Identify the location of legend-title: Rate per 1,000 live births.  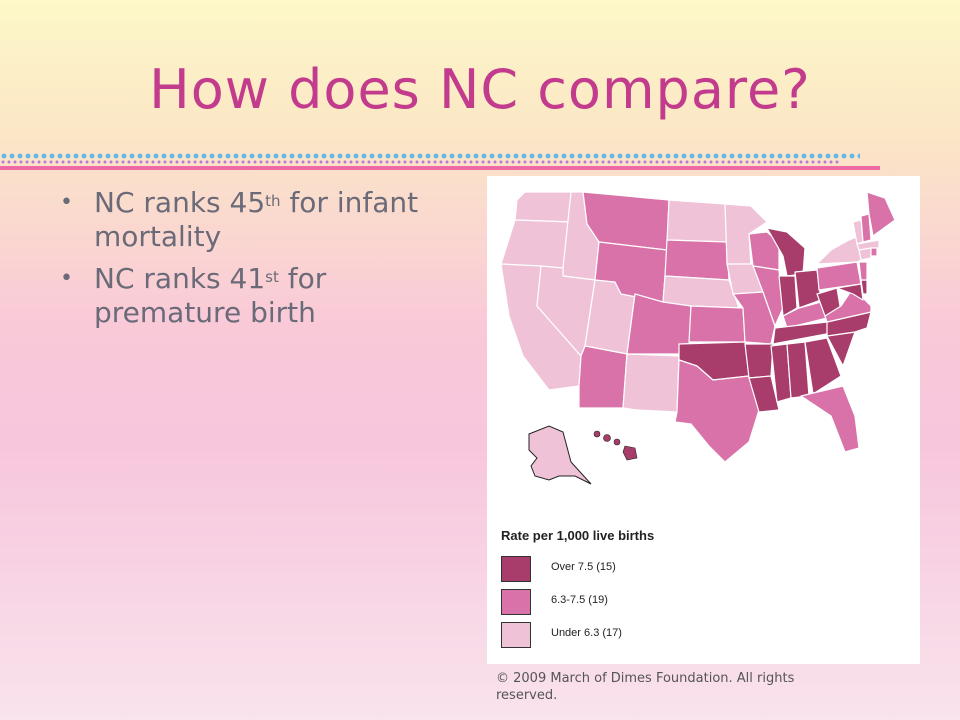
(578, 535).